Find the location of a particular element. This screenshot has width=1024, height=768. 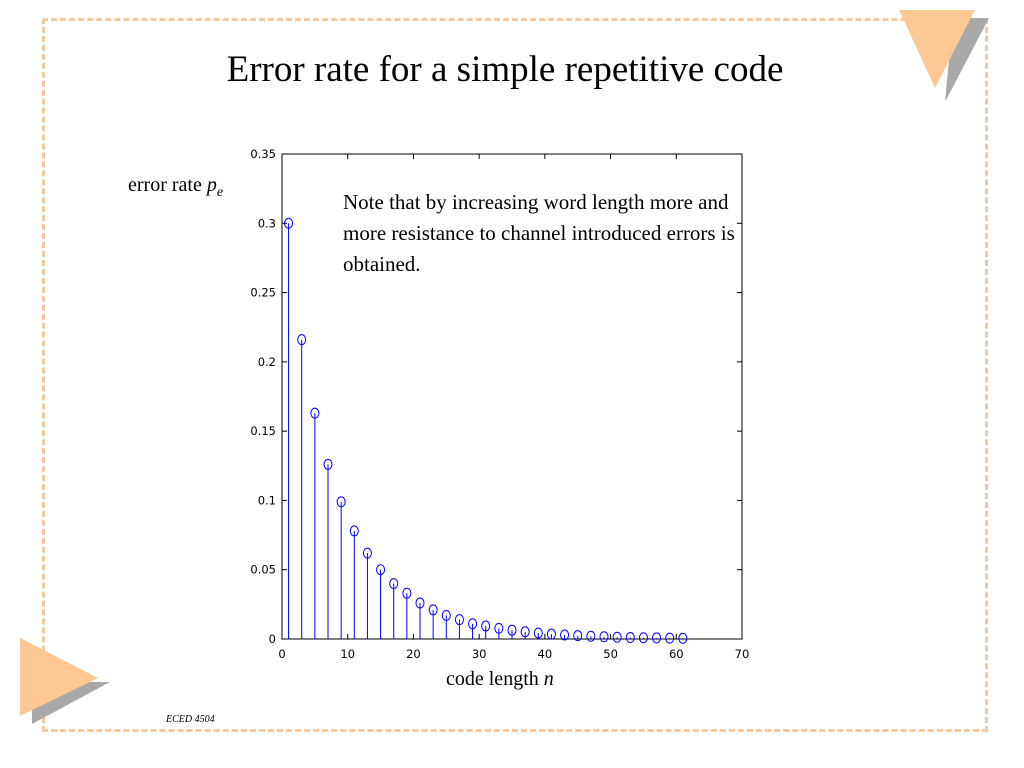

x-axis-label: code length n is located at coordinates (500, 679).